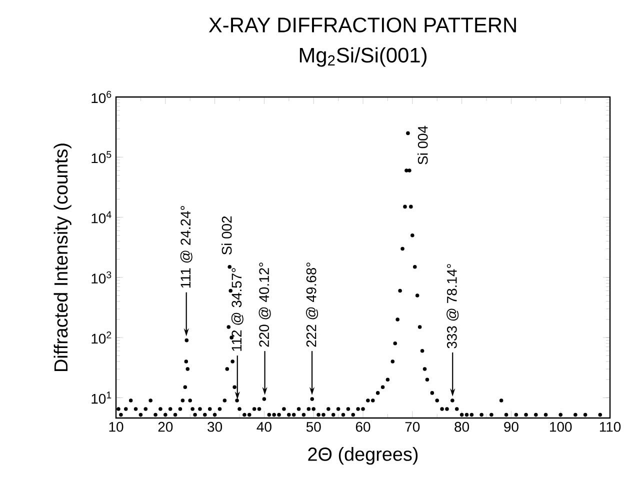 The image size is (636, 497). What do you see at coordinates (264, 304) in the screenshot?
I see `annotation: 220 @ 40.12°` at bounding box center [264, 304].